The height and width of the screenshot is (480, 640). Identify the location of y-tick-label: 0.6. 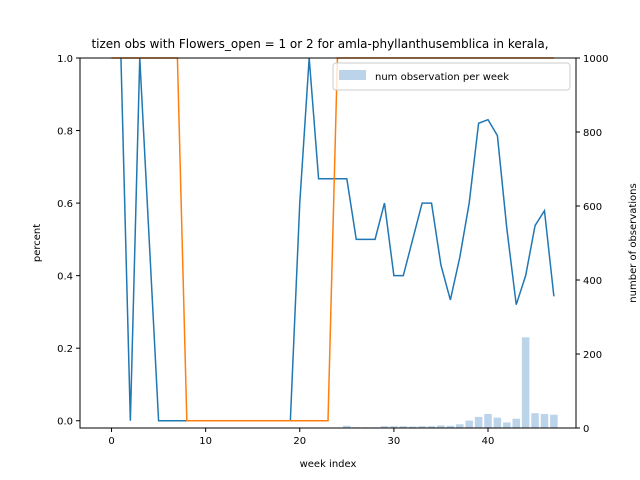
(65, 204).